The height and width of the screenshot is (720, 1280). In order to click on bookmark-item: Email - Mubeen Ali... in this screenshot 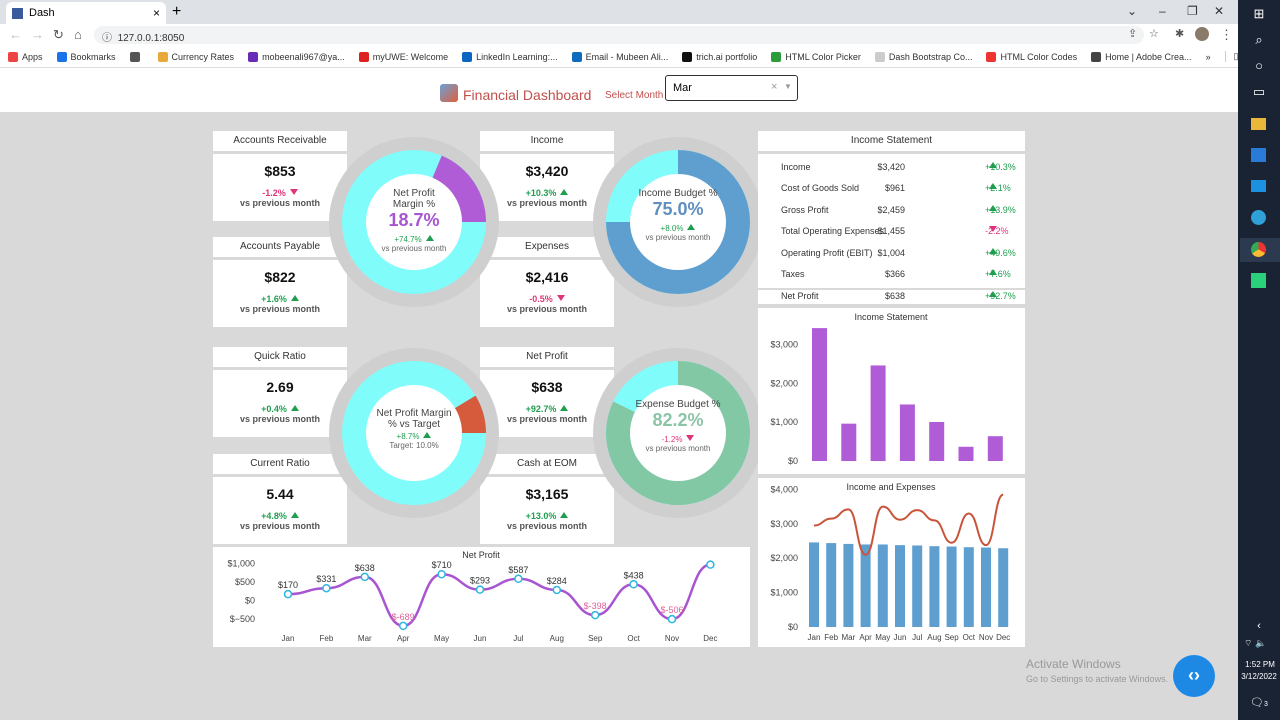, I will do `click(620, 56)`.